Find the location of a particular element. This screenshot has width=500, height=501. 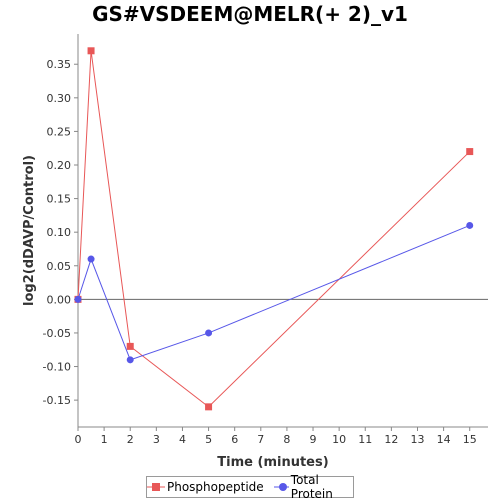

x-tick-label: 10 is located at coordinates (339, 439).